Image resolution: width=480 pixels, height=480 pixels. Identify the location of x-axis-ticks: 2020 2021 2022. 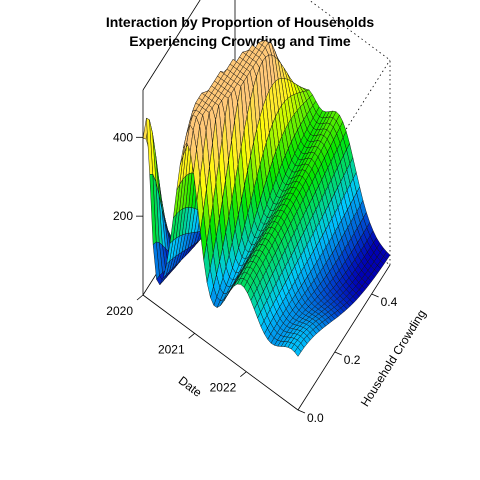
(176, 344).